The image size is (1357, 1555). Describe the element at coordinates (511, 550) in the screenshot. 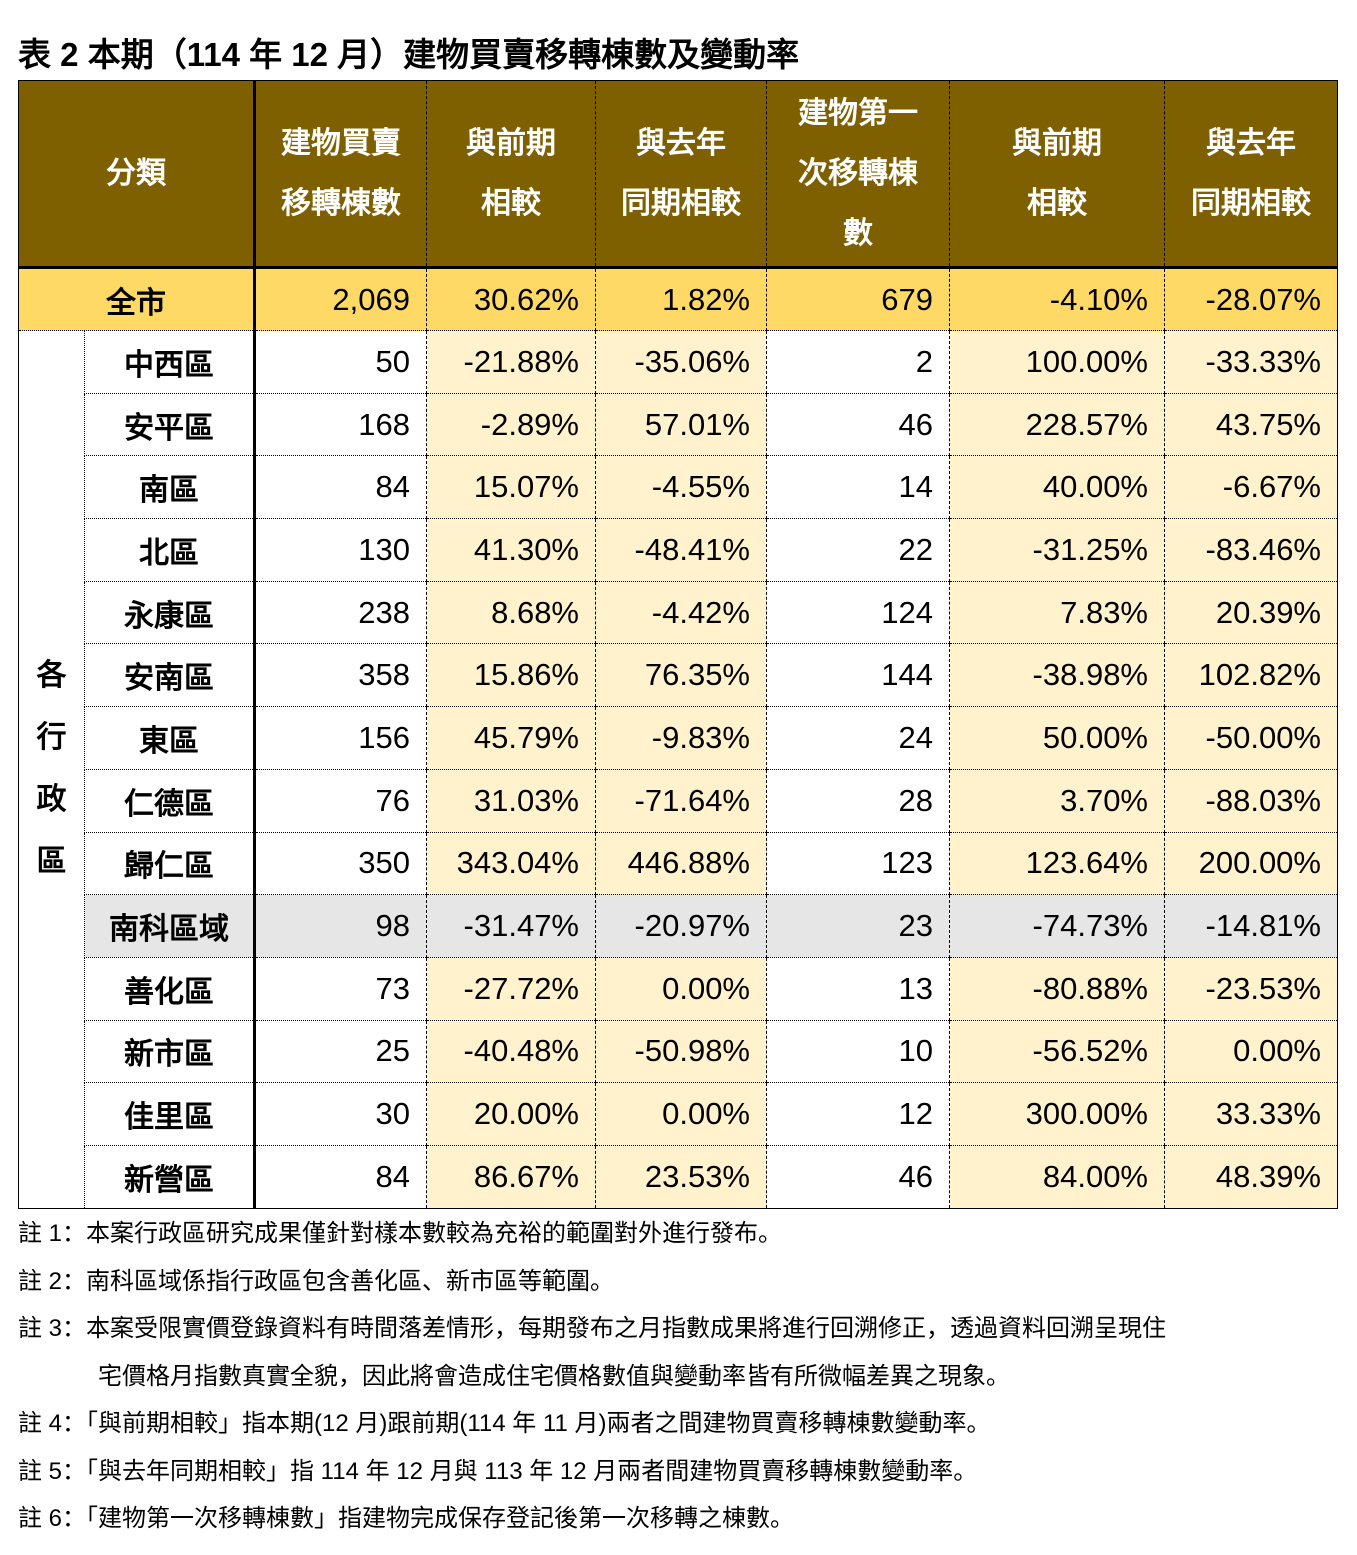

I see `cell-value: 41.30%` at that location.